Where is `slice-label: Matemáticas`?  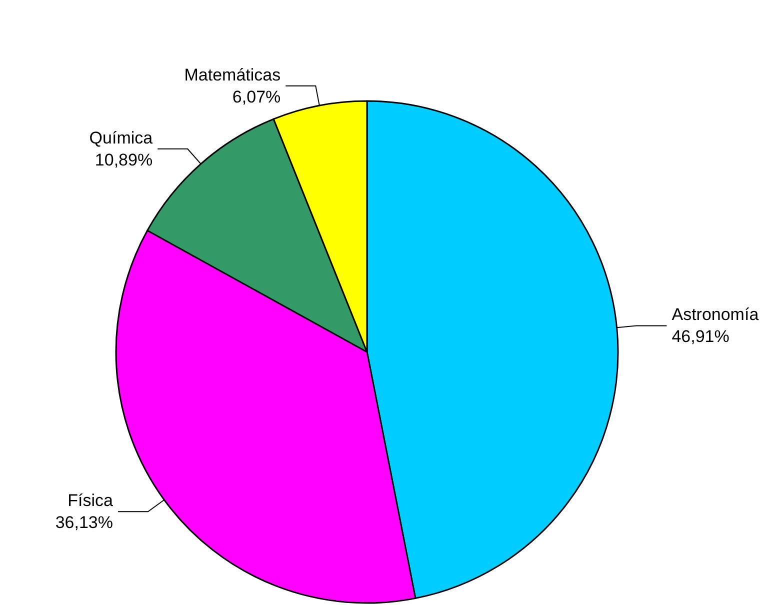 slice-label: Matemáticas is located at coordinates (232, 74).